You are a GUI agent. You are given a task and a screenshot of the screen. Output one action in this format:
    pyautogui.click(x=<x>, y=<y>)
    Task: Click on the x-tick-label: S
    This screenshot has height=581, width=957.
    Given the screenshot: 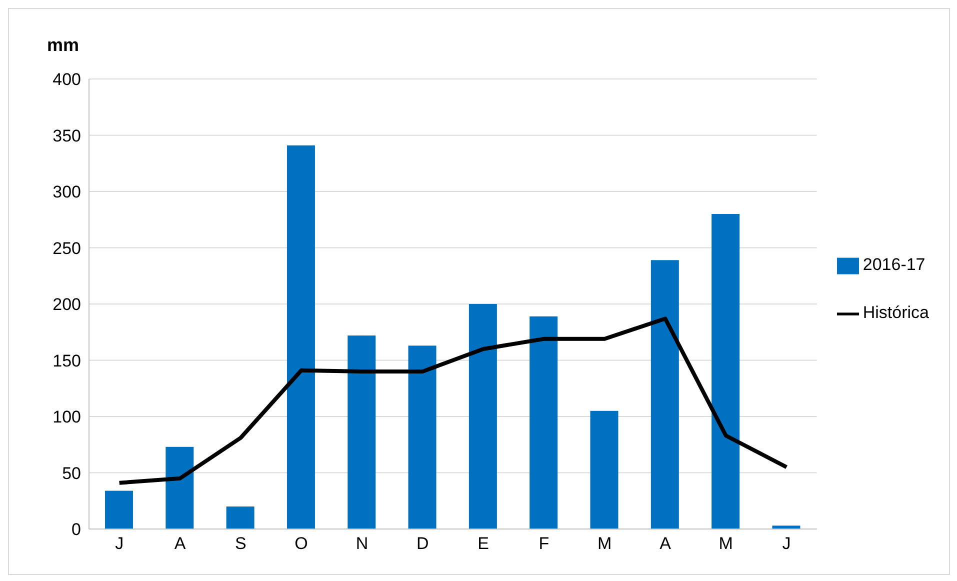 What is the action you would take?
    pyautogui.click(x=240, y=544)
    